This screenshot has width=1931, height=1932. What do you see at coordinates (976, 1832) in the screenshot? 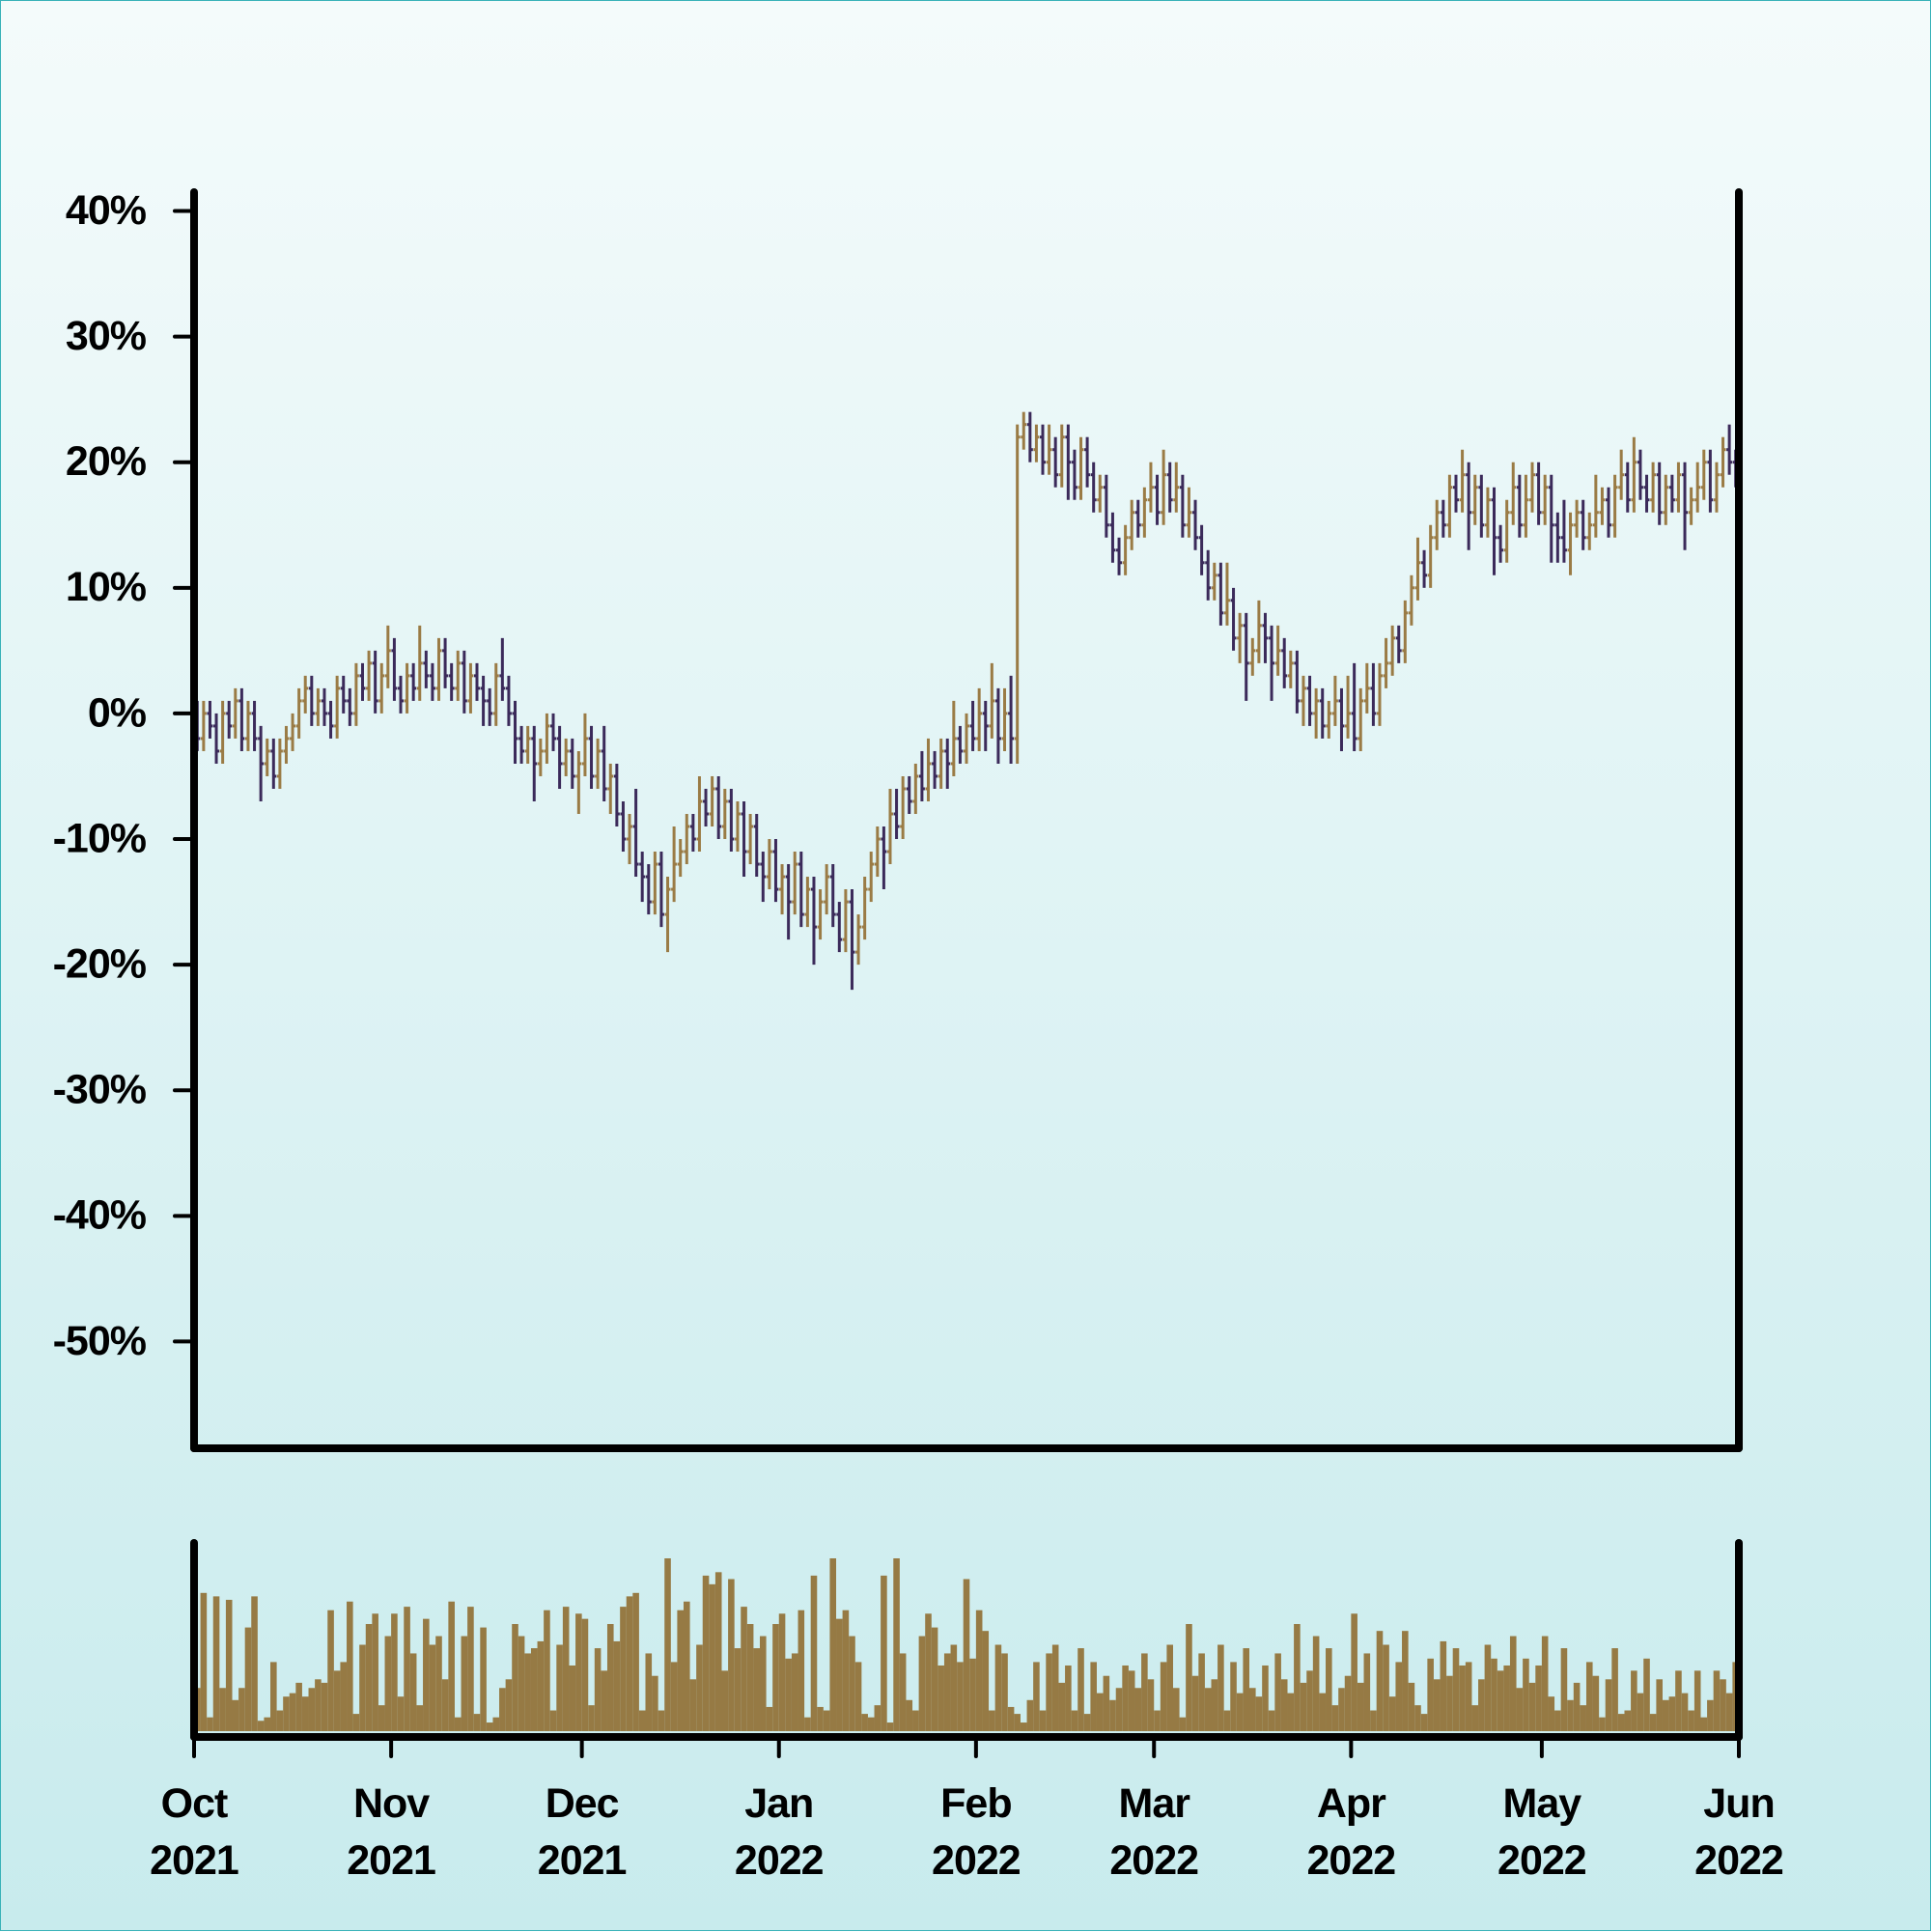
I see `x-tick-label: Feb 2022` at bounding box center [976, 1832].